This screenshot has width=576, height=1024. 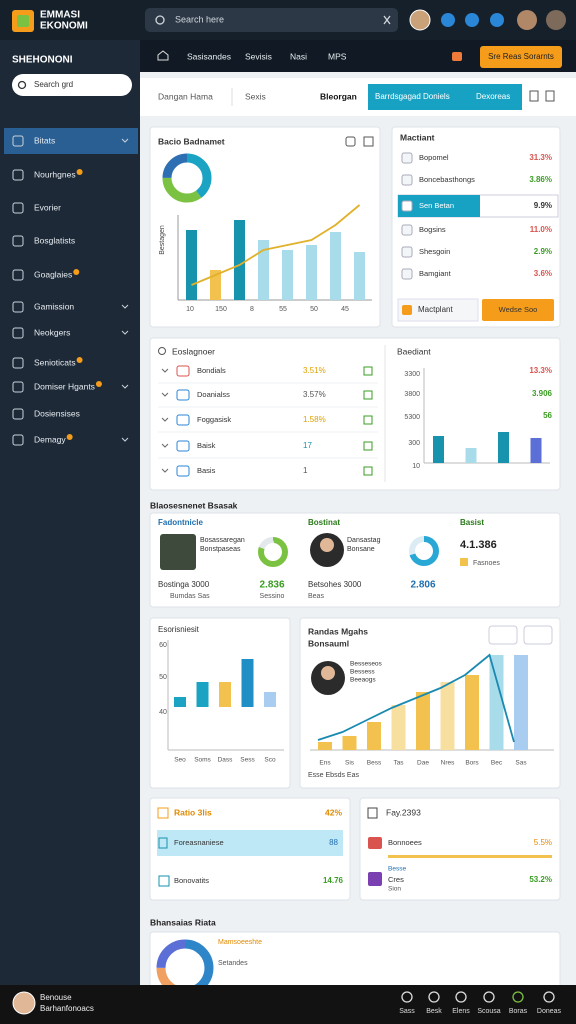 I want to click on primary-button, so click(x=521, y=57).